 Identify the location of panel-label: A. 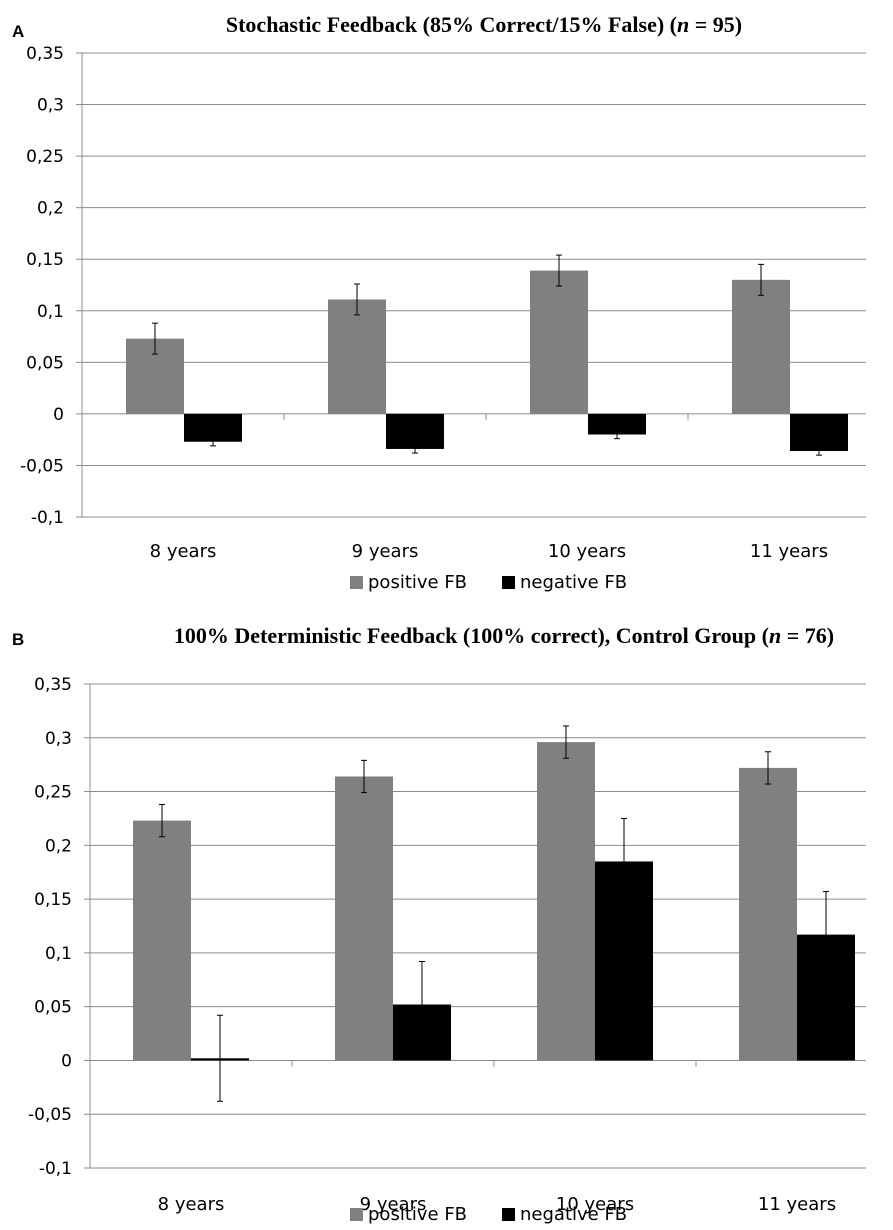
(18, 31).